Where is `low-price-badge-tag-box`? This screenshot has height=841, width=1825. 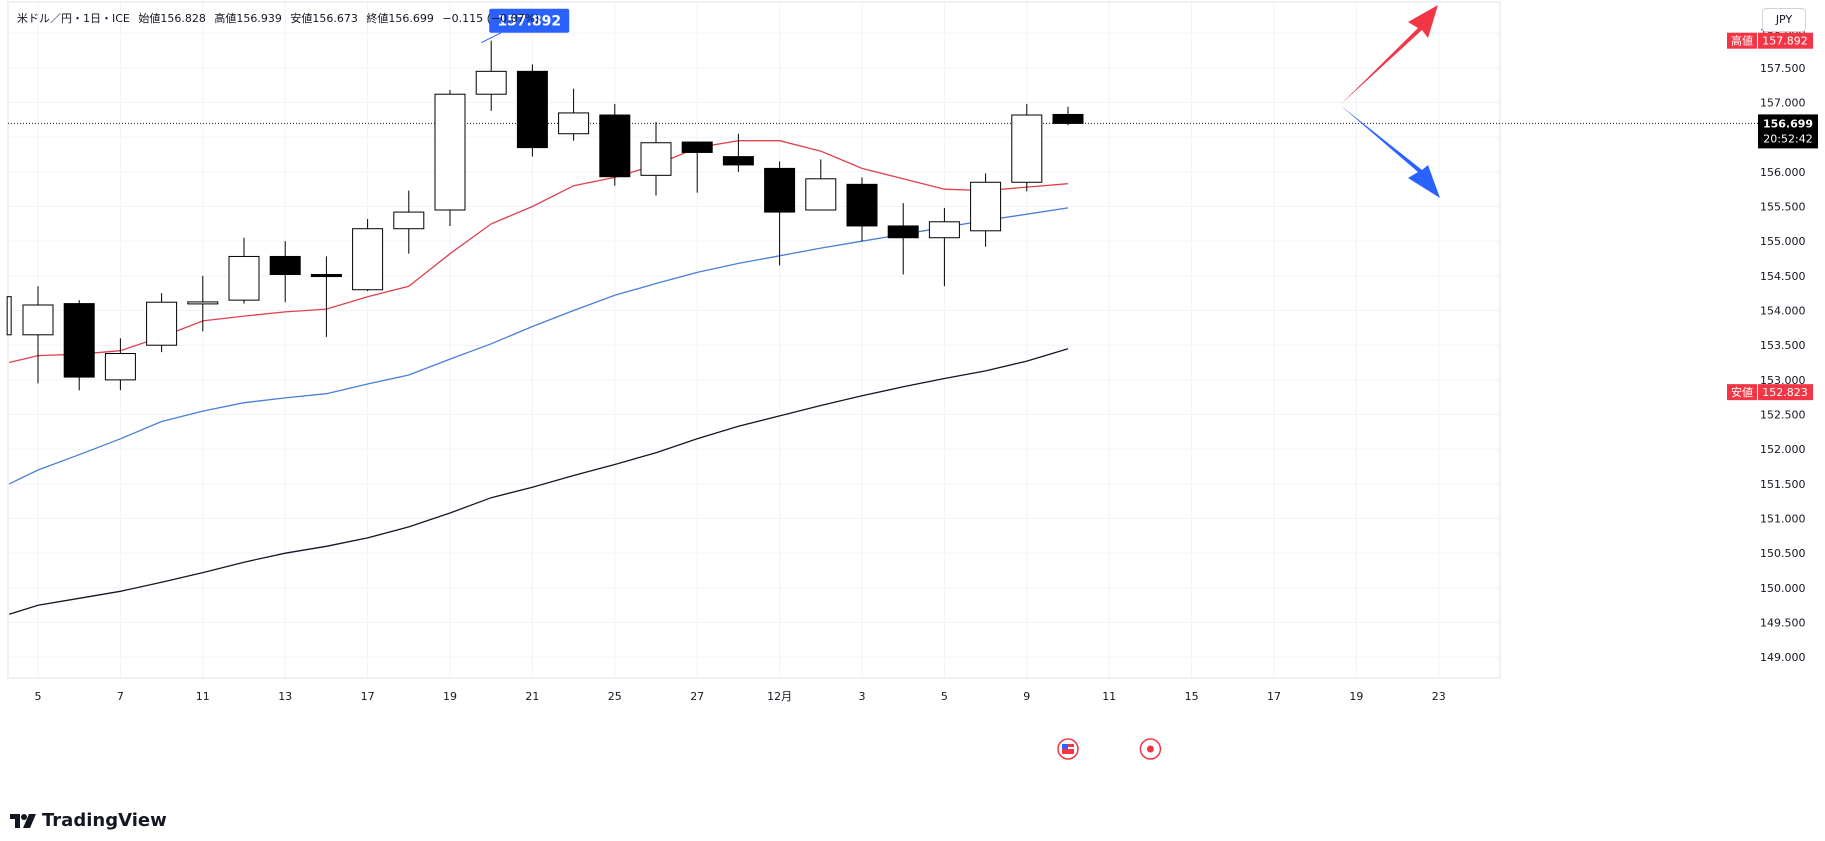
low-price-badge-tag-box is located at coordinates (1742, 392).